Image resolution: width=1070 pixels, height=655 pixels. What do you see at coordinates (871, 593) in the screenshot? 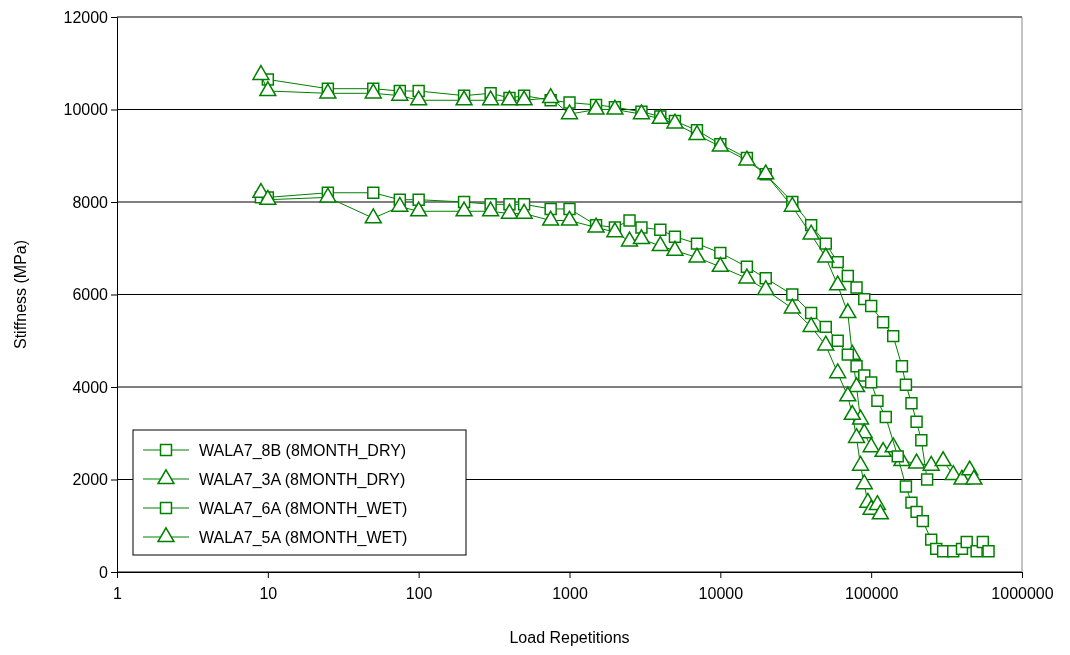
I see `x-tick-label: 100000` at bounding box center [871, 593].